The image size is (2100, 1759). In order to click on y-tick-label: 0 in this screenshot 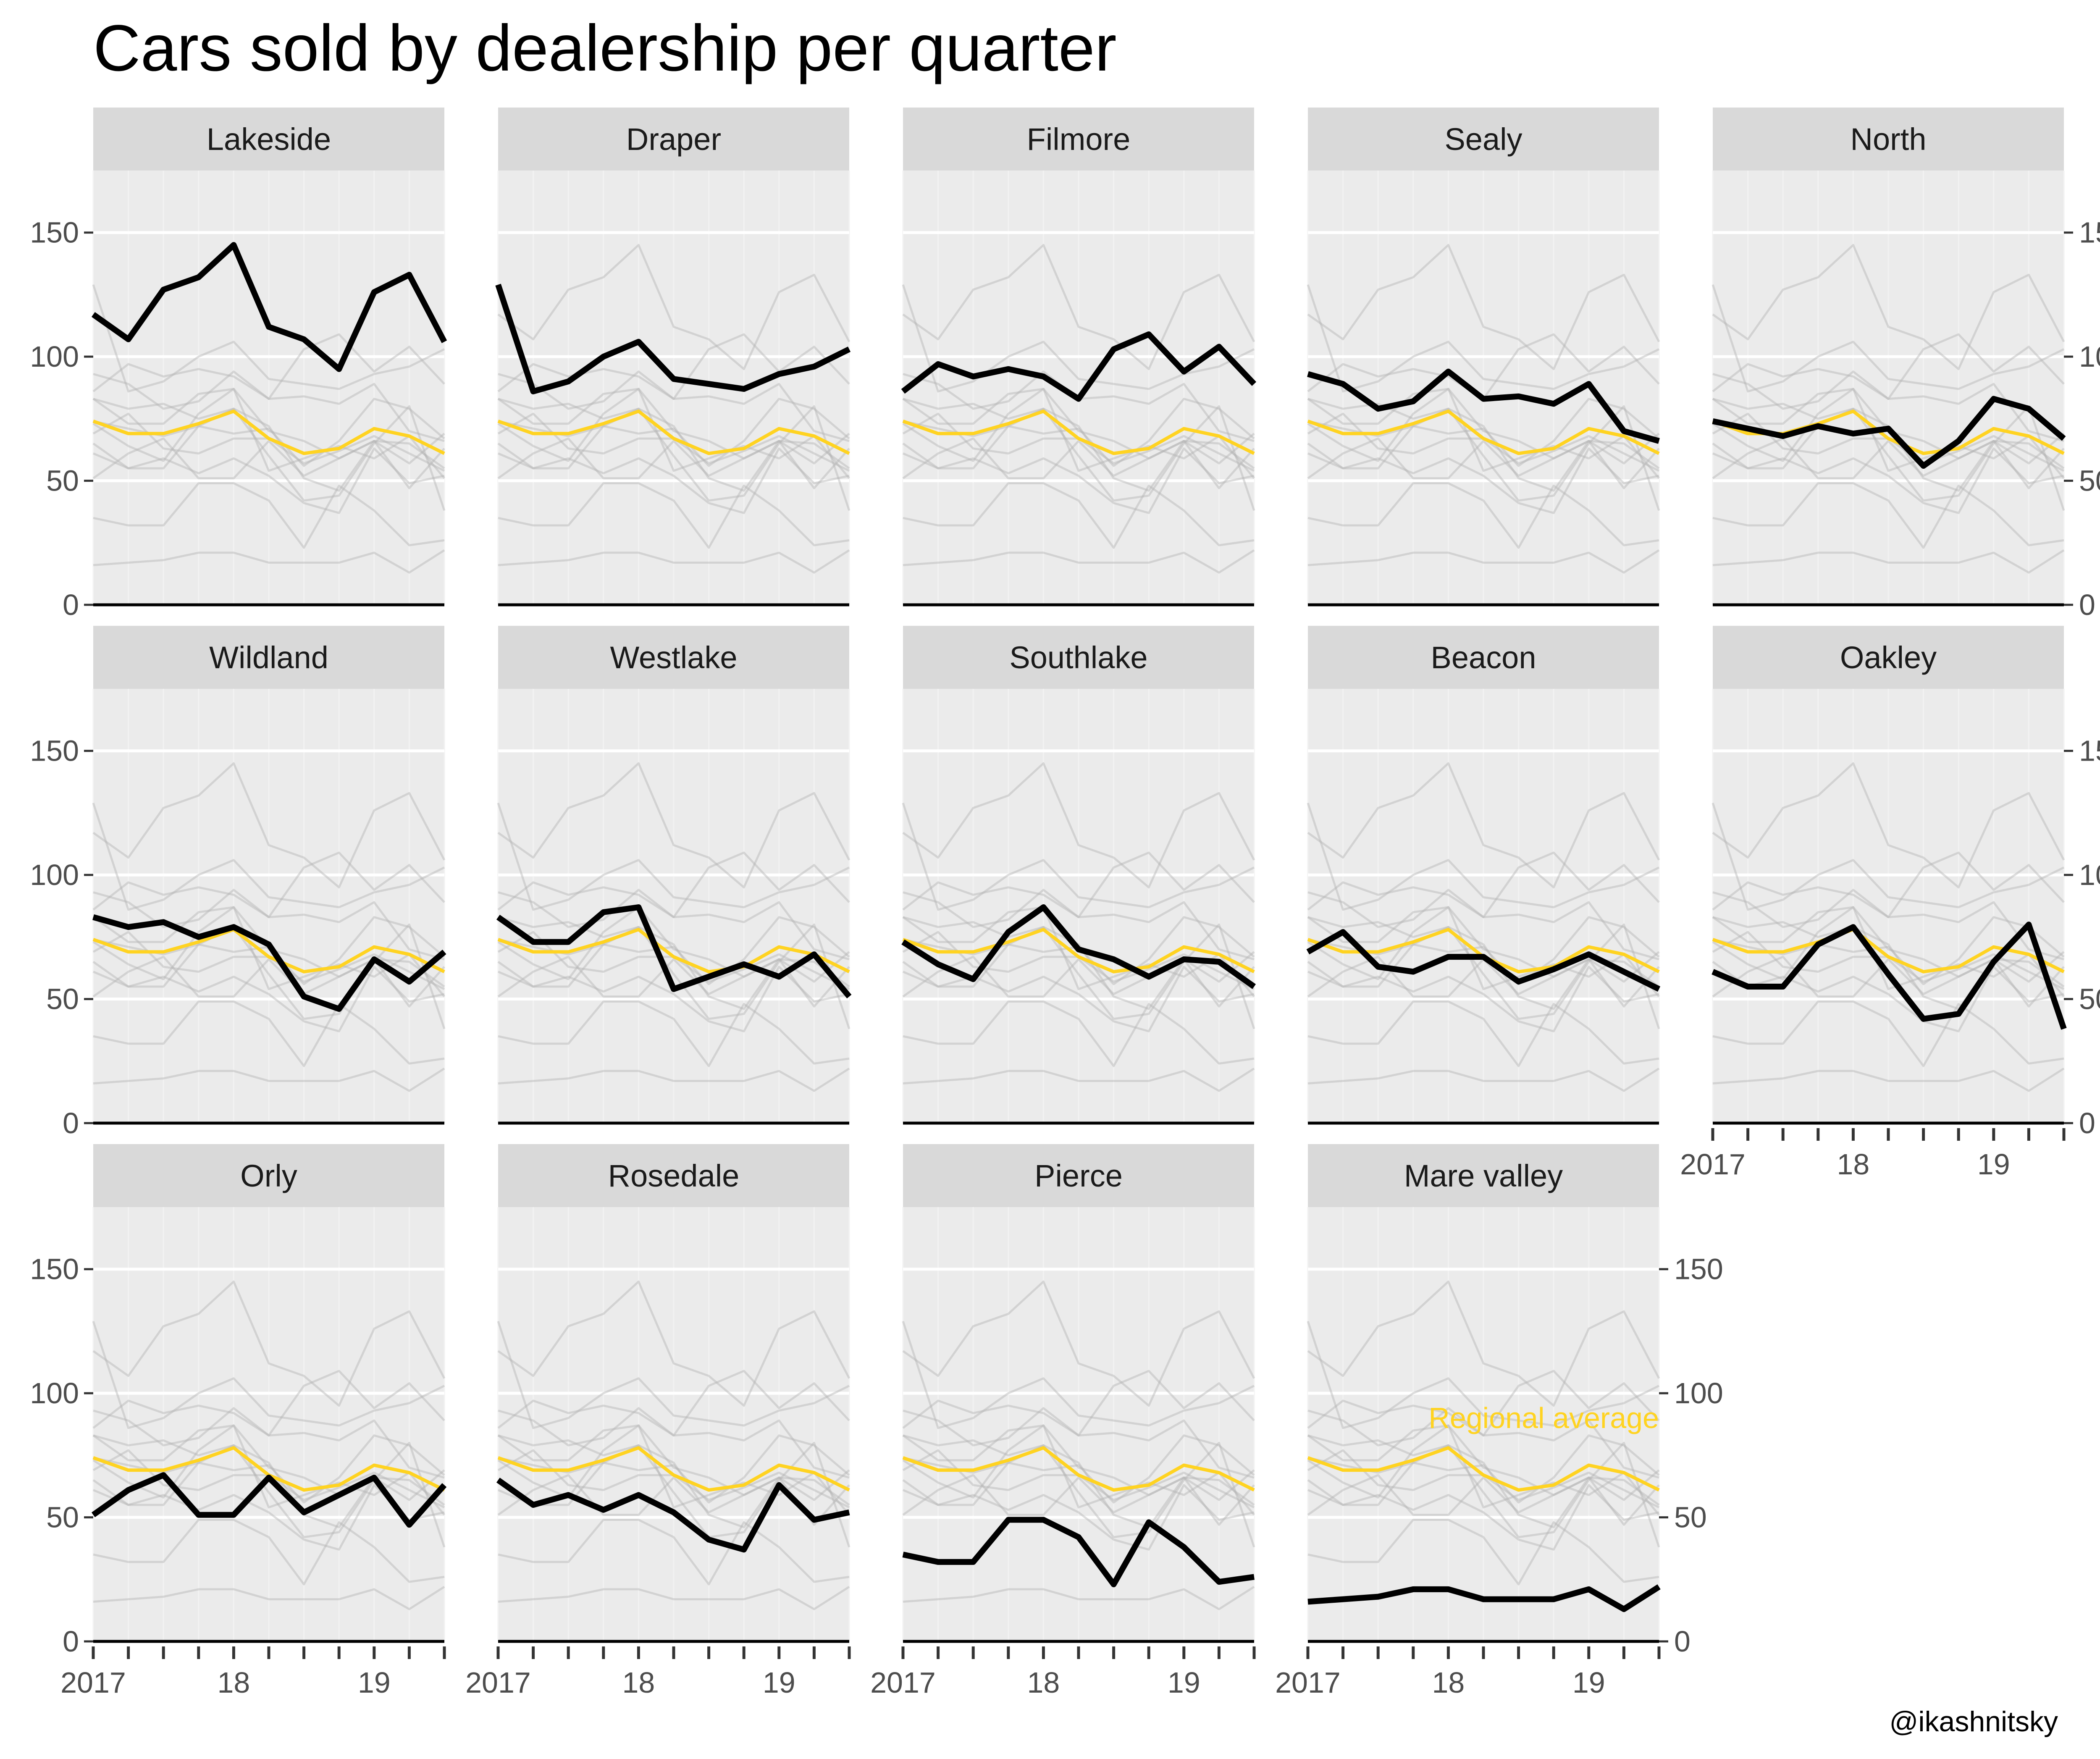, I will do `click(71, 604)`.